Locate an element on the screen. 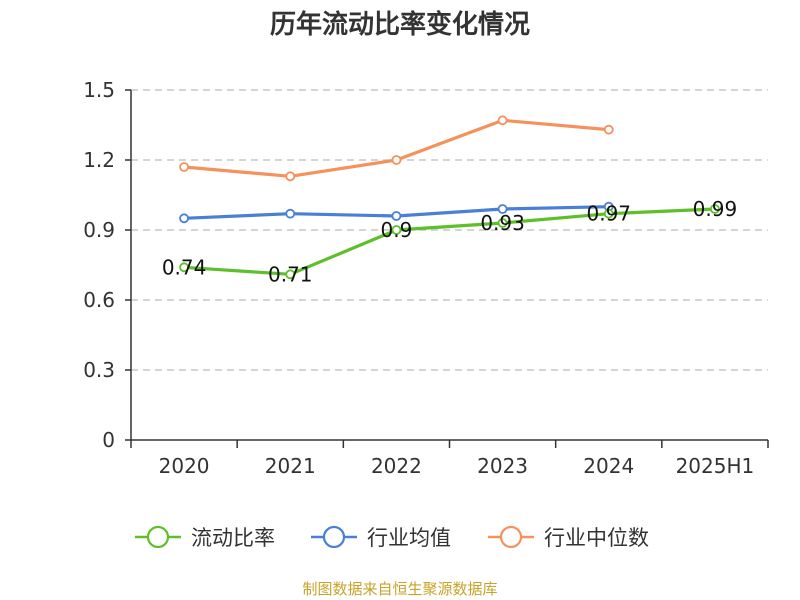 The image size is (800, 600). x-tick-label: 2021 is located at coordinates (290, 466).